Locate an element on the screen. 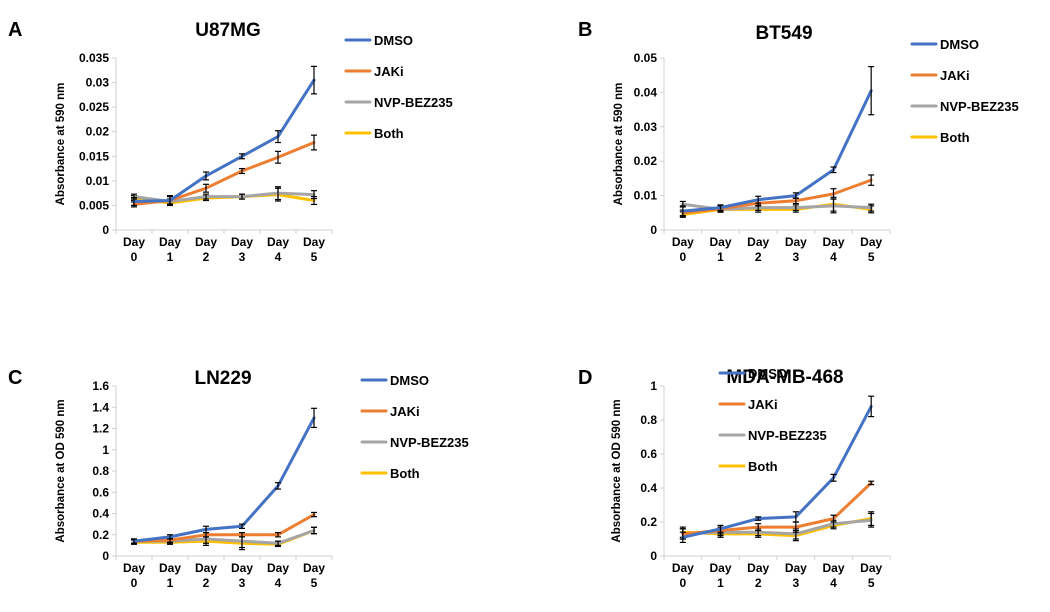 This screenshot has width=1050, height=612. y-tick-label: 0.02 is located at coordinates (98, 132).